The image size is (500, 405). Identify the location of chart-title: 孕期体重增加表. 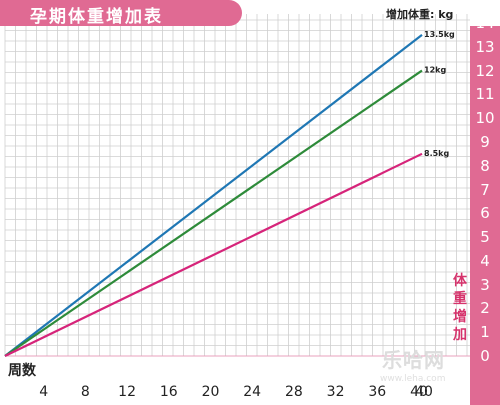
(96, 17).